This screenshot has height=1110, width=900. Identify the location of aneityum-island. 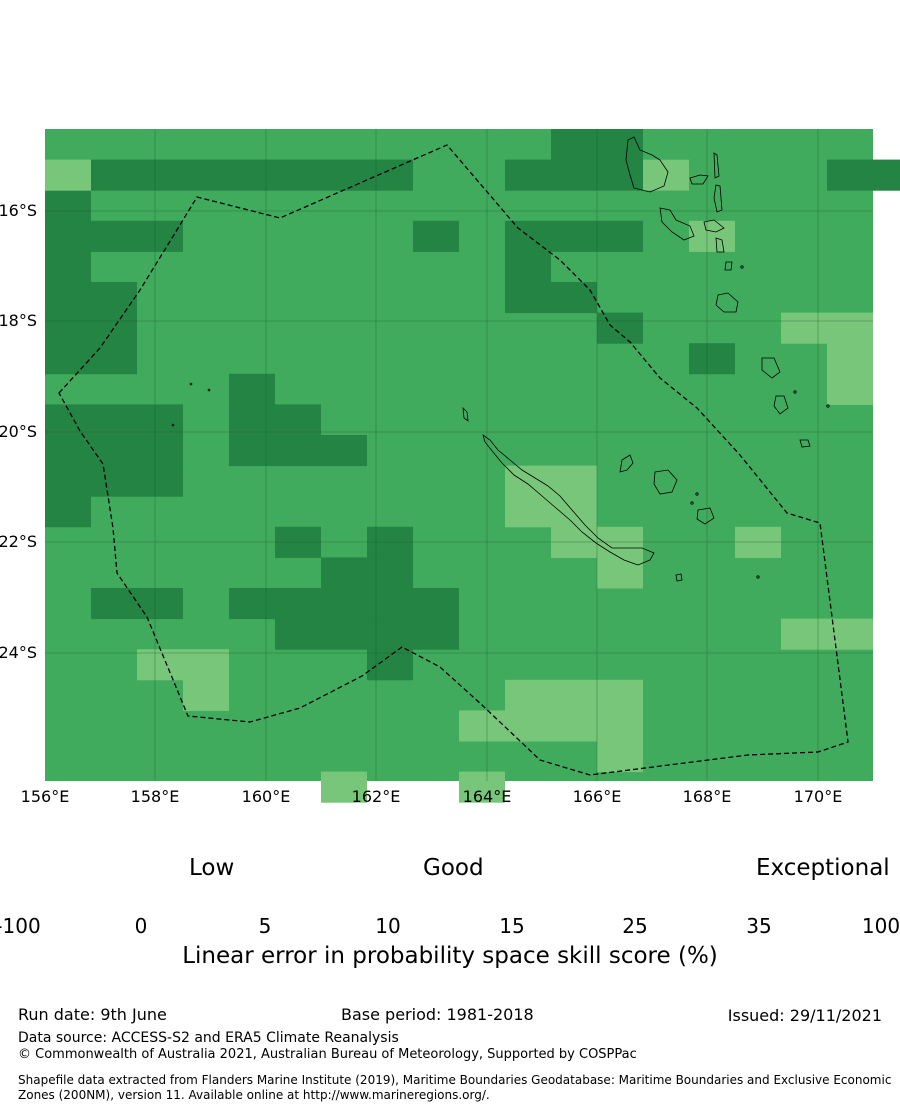
(805, 443).